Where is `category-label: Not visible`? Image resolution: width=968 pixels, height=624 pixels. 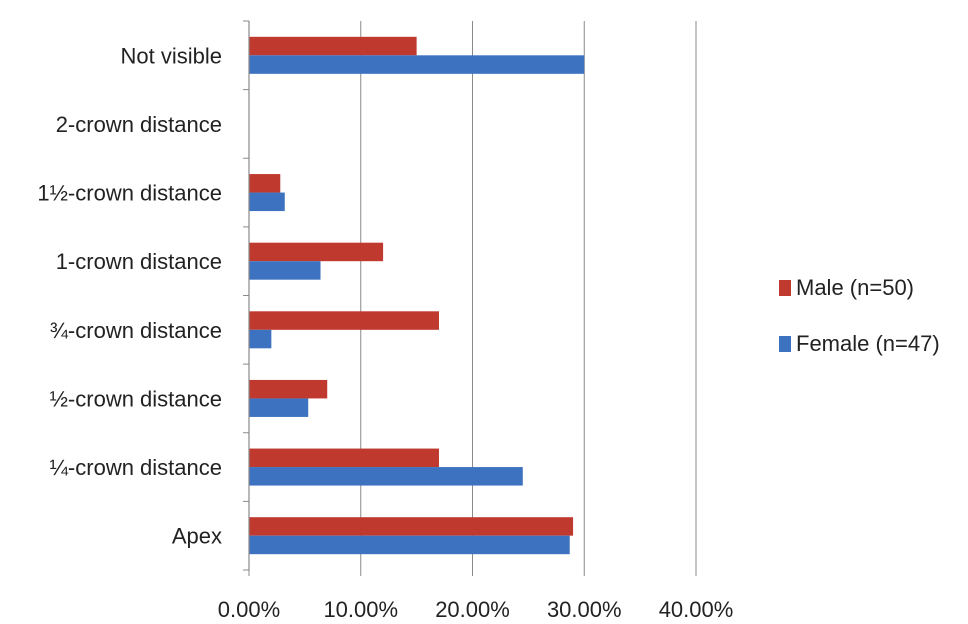
category-label: Not visible is located at coordinates (171, 55).